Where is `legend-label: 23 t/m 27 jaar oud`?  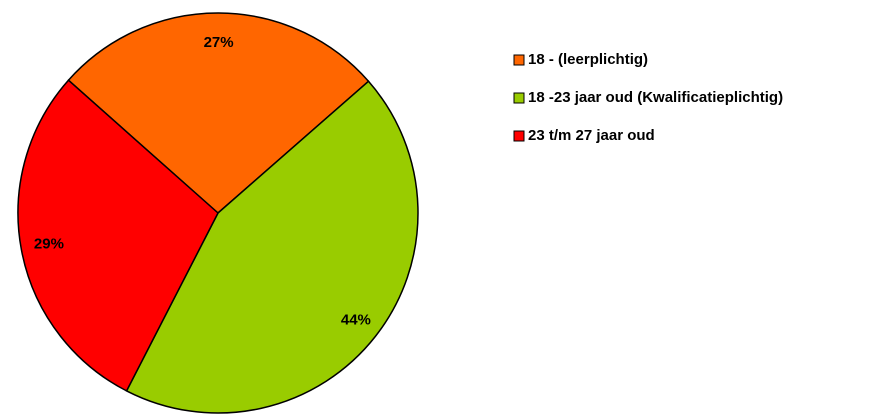
legend-label: 23 t/m 27 jaar oud is located at coordinates (591, 135).